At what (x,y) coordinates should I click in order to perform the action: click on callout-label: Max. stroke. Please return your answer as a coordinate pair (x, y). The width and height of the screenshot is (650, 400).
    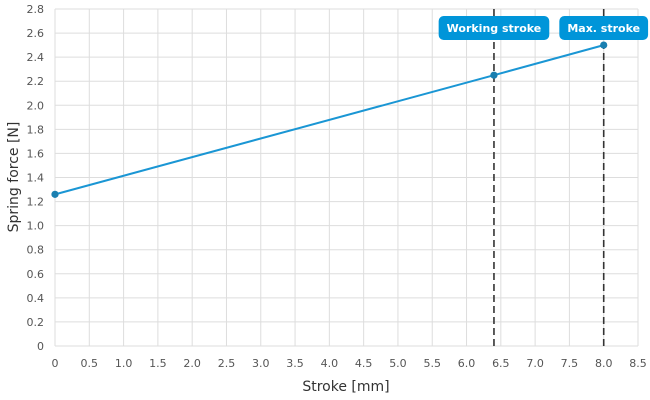
    Looking at the image, I should click on (603, 28).